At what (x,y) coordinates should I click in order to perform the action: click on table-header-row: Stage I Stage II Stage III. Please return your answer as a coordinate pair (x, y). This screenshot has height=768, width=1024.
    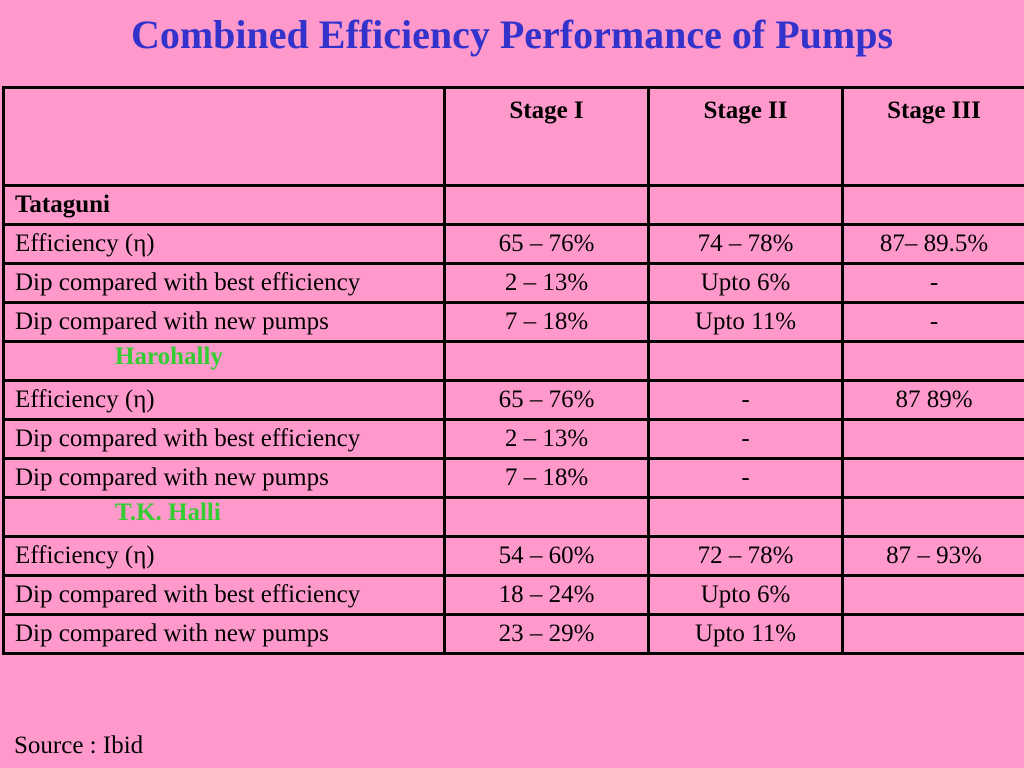
    Looking at the image, I should click on (513, 136).